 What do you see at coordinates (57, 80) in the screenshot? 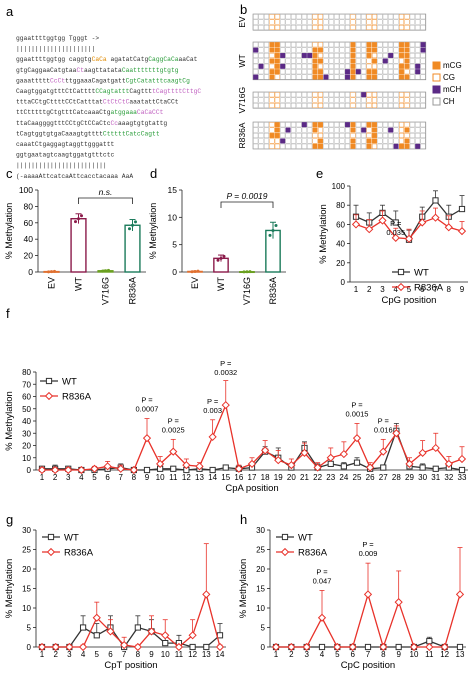
I see `sequence-segment: CcCt` at bounding box center [57, 80].